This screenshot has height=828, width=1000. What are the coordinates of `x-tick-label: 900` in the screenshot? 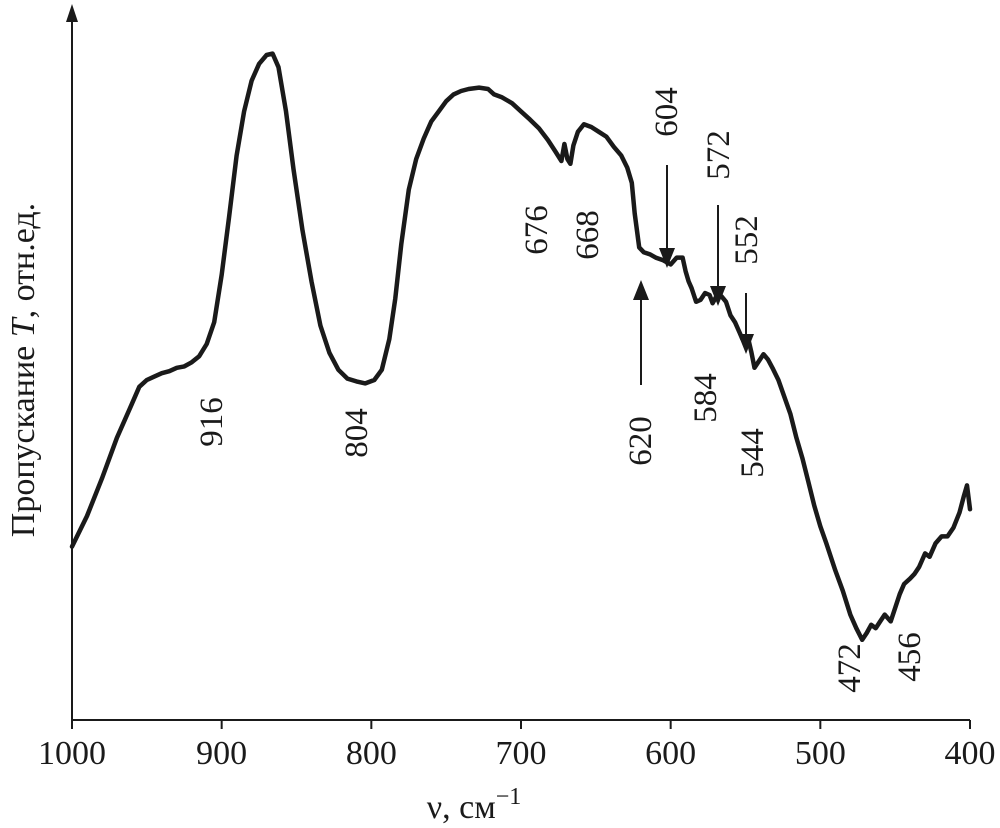 It's located at (221, 753).